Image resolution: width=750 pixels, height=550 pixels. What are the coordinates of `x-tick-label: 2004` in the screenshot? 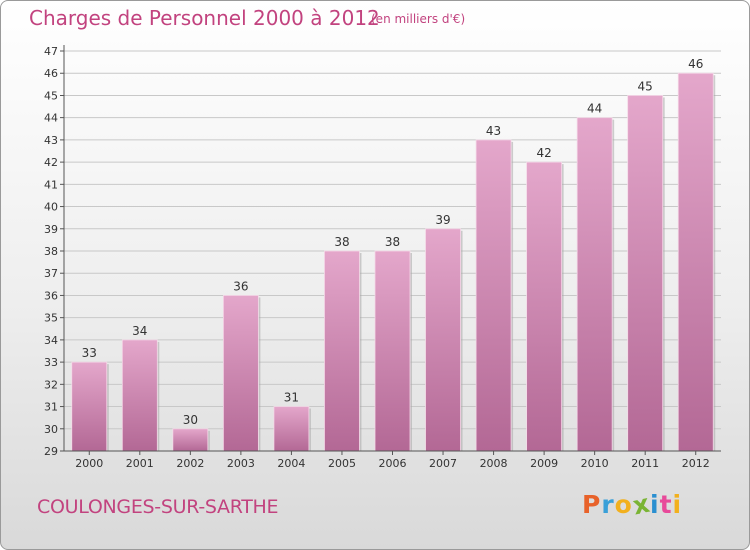 It's located at (291, 463).